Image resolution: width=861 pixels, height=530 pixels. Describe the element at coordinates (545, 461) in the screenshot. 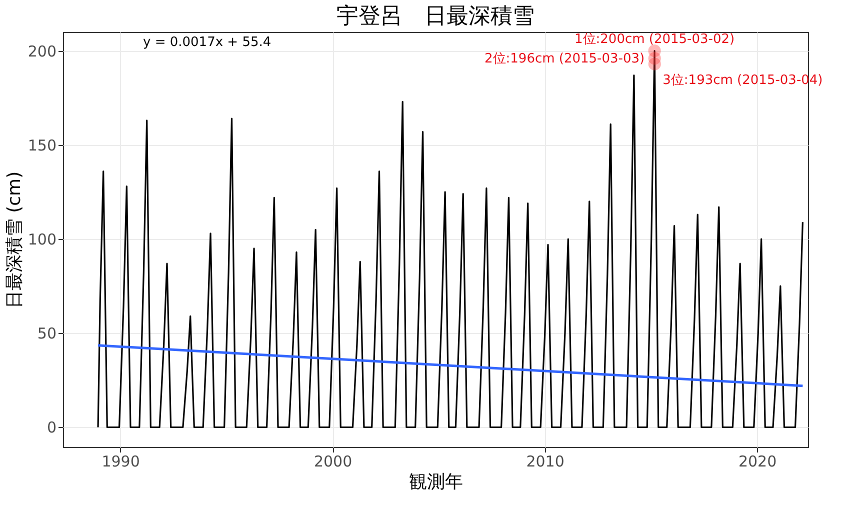

I see `x-tick-label: 2010` at that location.